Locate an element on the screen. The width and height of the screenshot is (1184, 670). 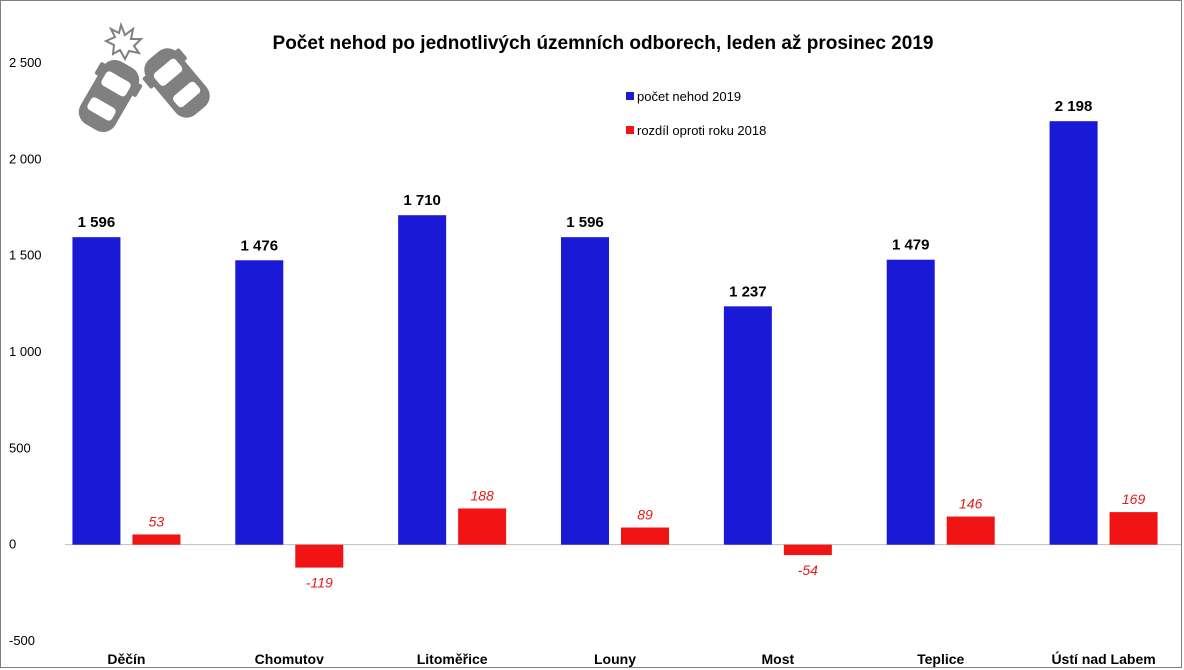
x-category-label: Ústí nad Labem is located at coordinates (1103, 658).